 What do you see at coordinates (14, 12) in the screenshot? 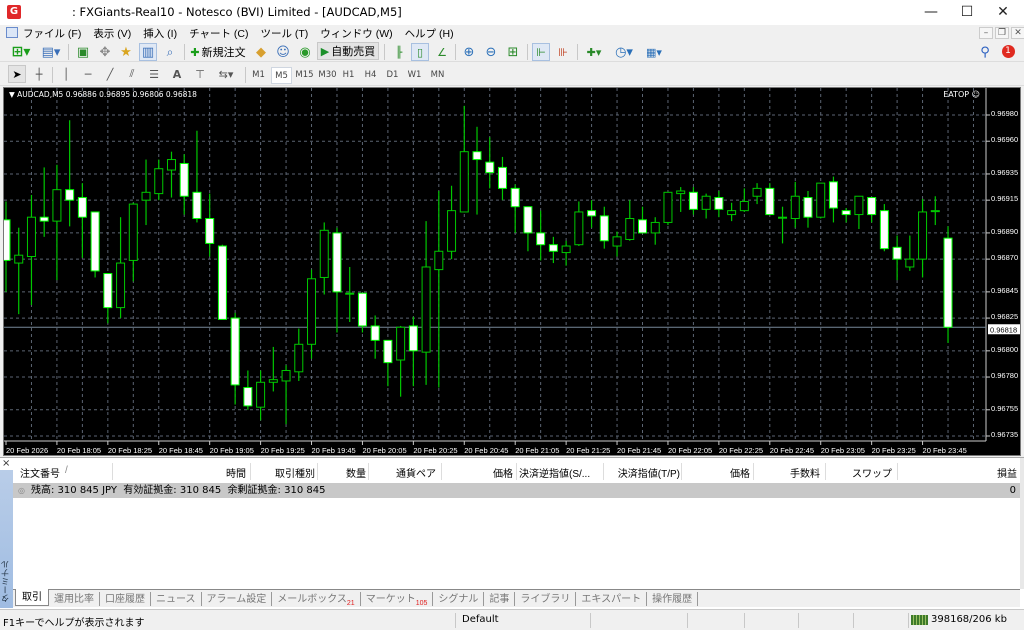
I see `app-logo: G` at bounding box center [14, 12].